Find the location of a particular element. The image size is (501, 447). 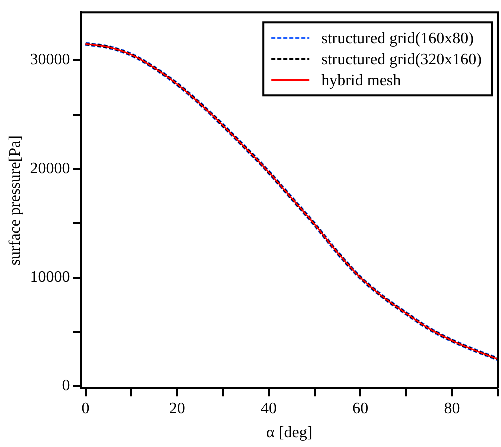

y-tick-label: 10000 is located at coordinates (50, 277).